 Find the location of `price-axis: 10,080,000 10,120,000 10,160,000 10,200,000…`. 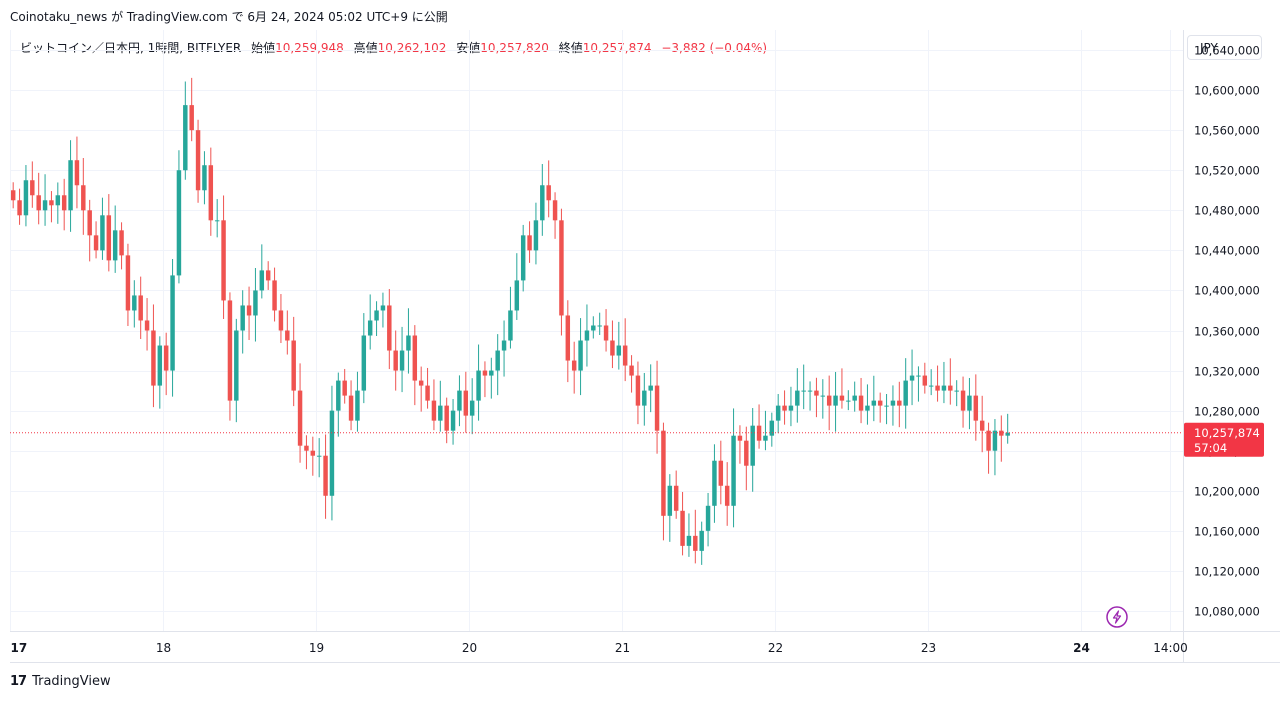

price-axis: 10,080,000 10,120,000 10,160,000 10,200,000… is located at coordinates (1227, 331).